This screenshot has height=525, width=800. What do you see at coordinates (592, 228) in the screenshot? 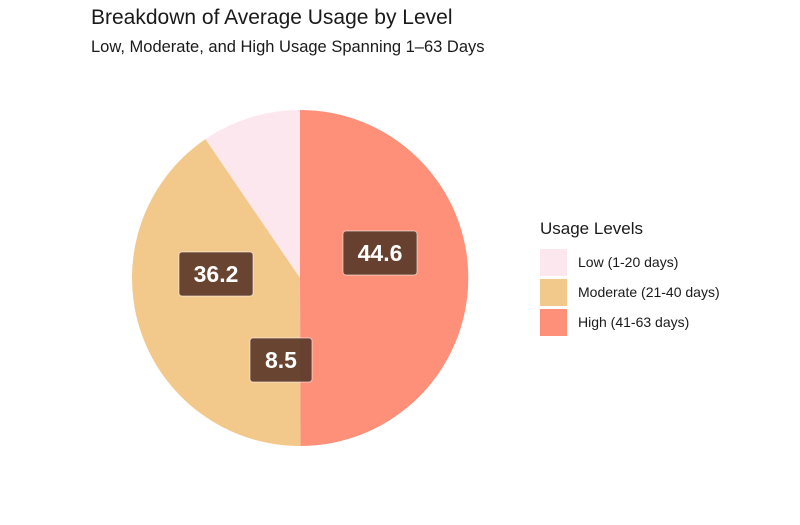
I see `legend-title: Usage Levels` at bounding box center [592, 228].